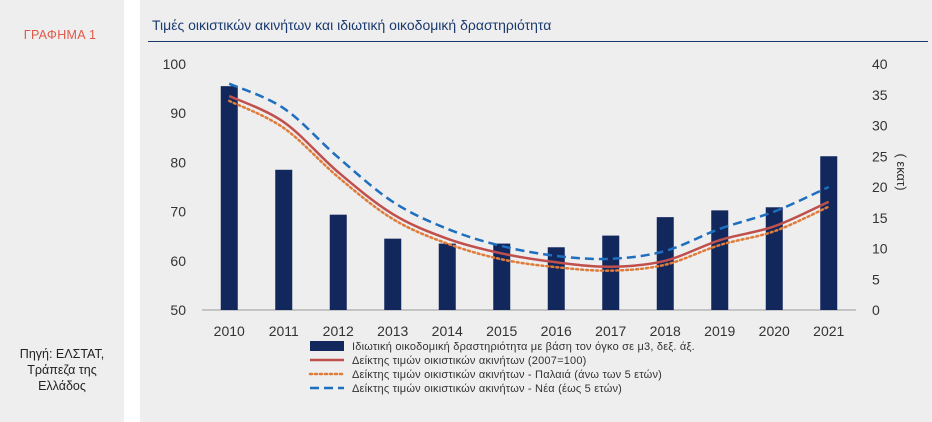 This screenshot has width=932, height=422. What do you see at coordinates (62, 354) in the screenshot?
I see `source-line: Πηγή: ΕΛΣΤΑΤ,` at bounding box center [62, 354].